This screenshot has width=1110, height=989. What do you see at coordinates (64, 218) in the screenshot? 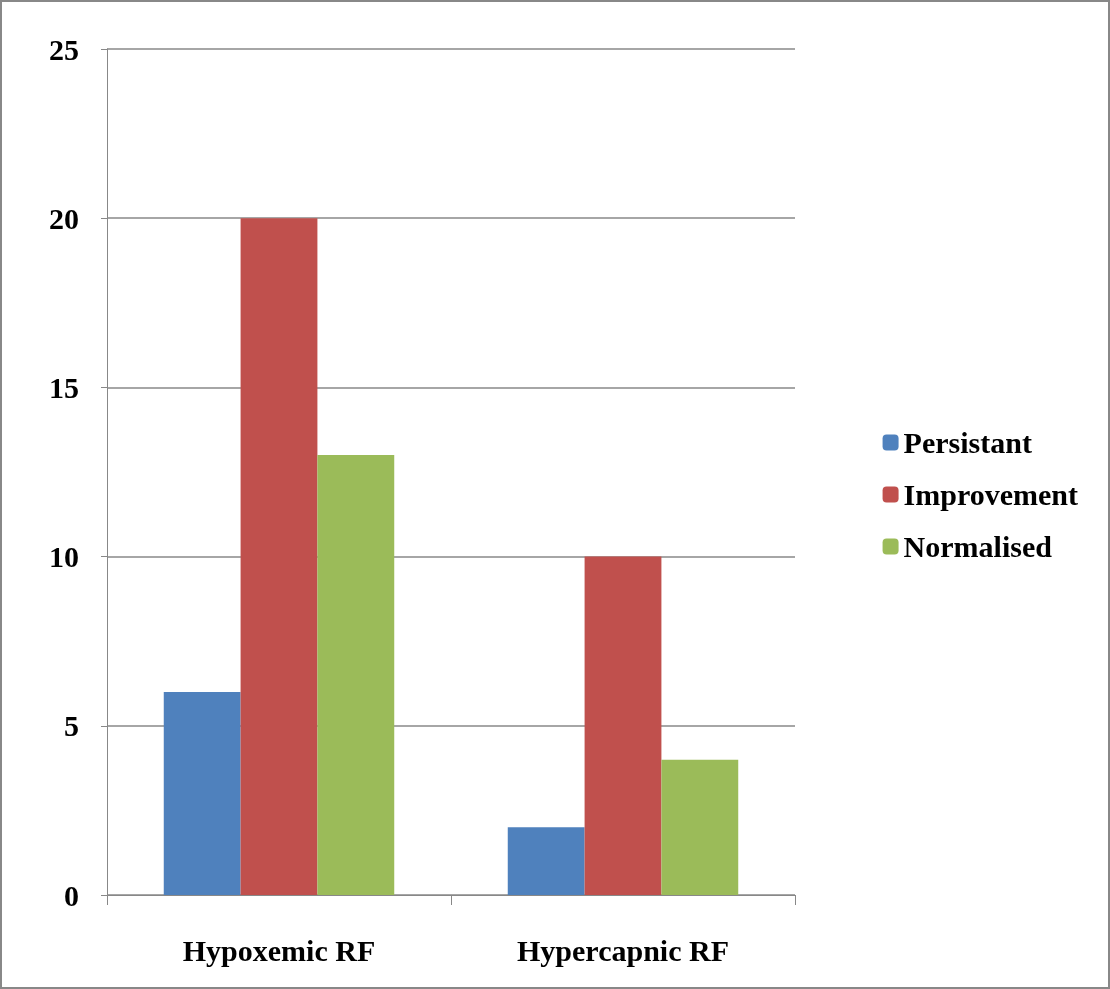
I see `y-tick-label: 20` at bounding box center [64, 218].